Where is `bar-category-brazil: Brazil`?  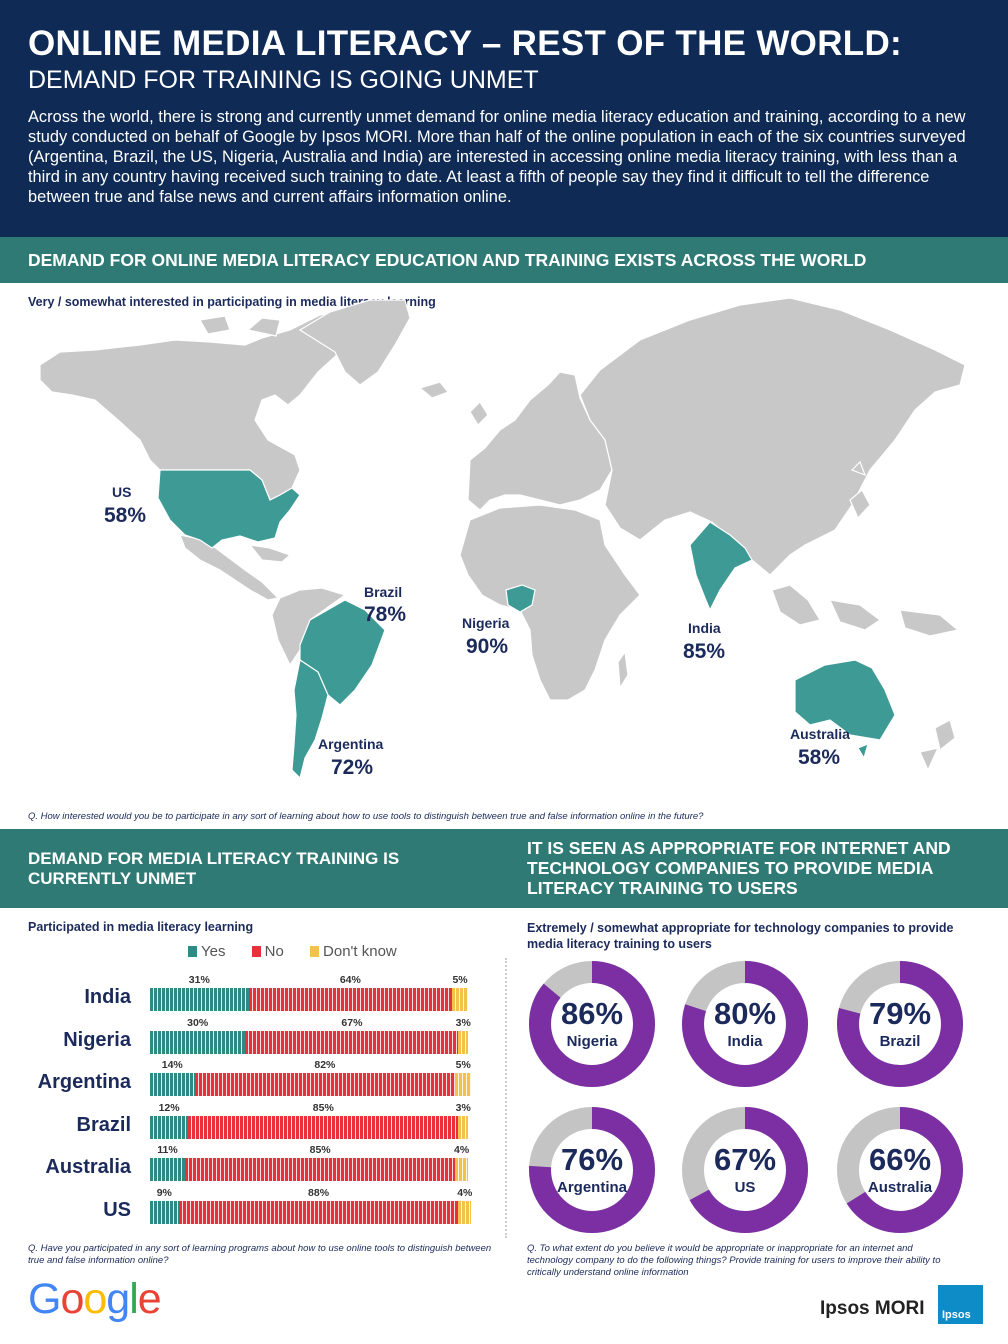
bar-category-brazil: Brazil is located at coordinates (103, 1124).